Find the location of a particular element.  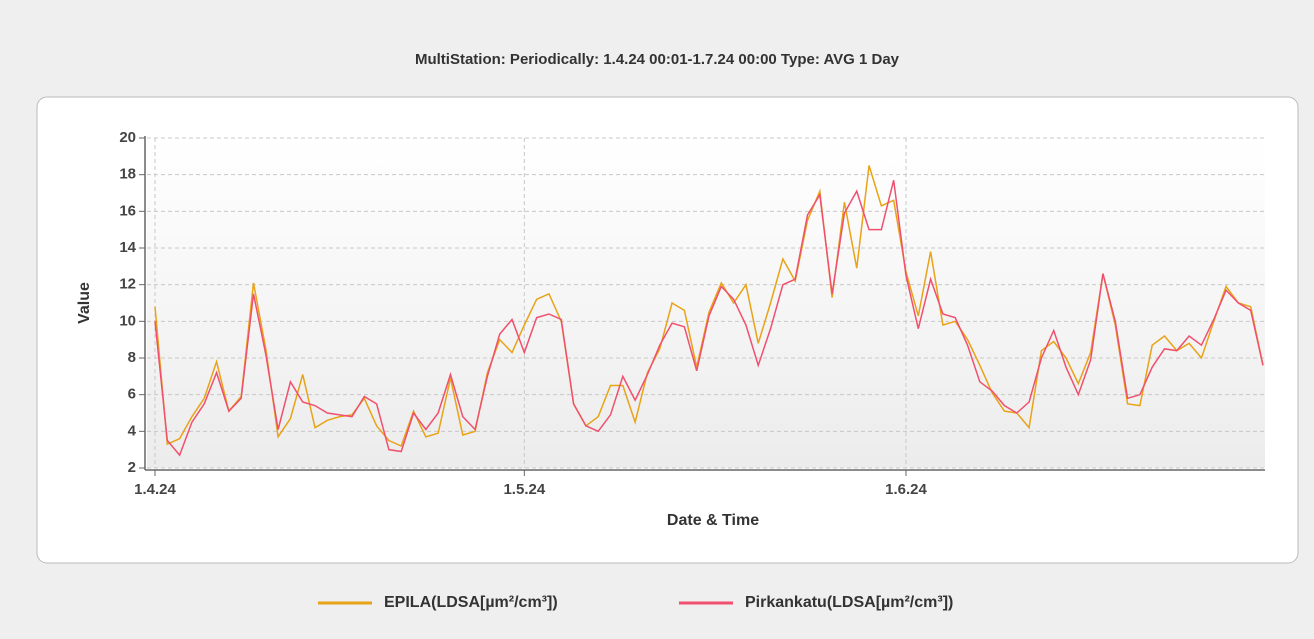

y-tick-label: 4 is located at coordinates (132, 430).